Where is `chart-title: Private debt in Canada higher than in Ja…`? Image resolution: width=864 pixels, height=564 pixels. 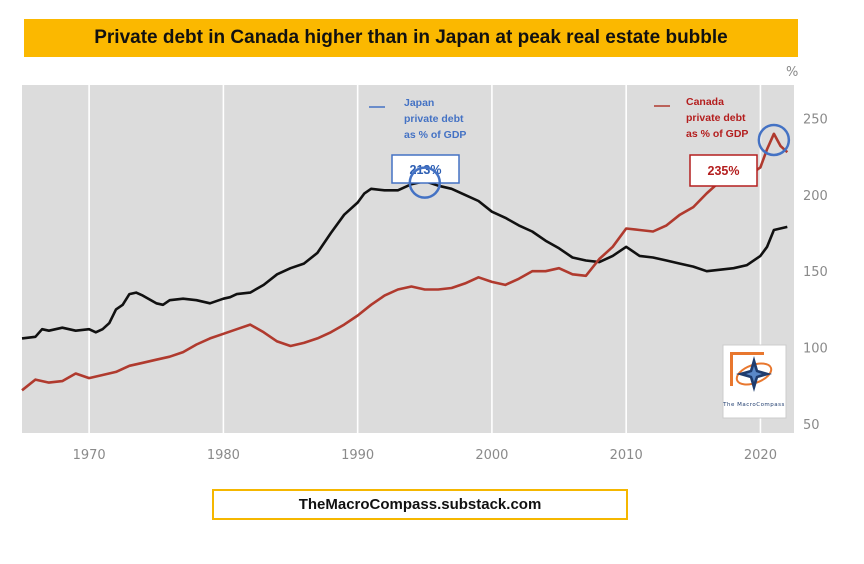
chart-title: Private debt in Canada higher than in Ja… is located at coordinates (411, 38).